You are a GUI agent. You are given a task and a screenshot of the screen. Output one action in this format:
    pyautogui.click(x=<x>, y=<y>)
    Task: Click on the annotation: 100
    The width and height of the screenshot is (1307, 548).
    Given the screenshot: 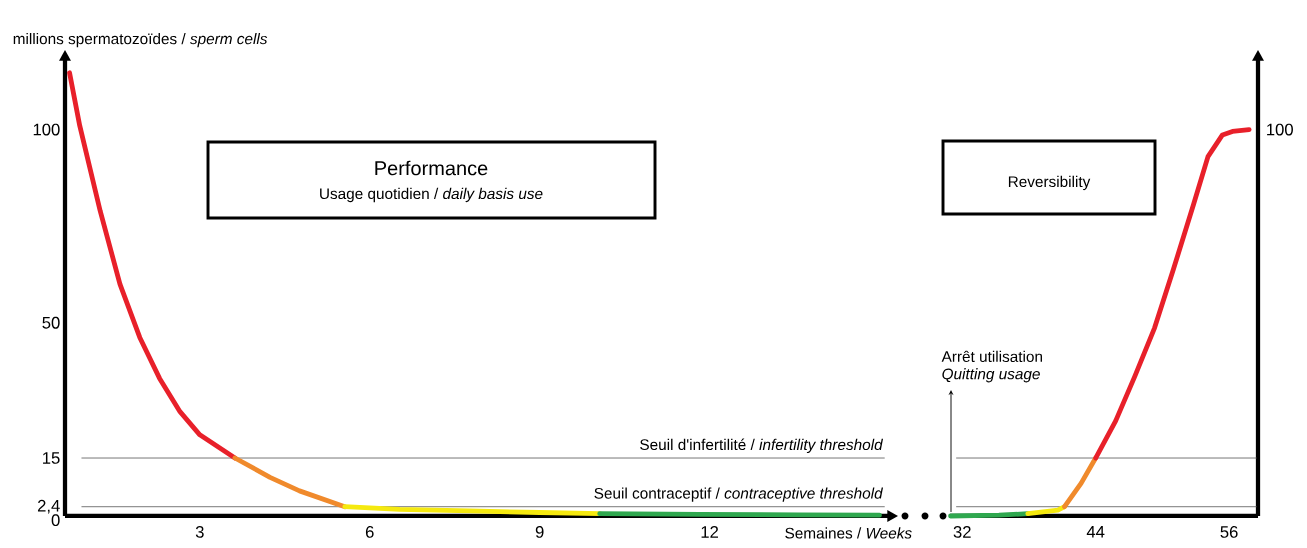 What is the action you would take?
    pyautogui.click(x=1280, y=129)
    